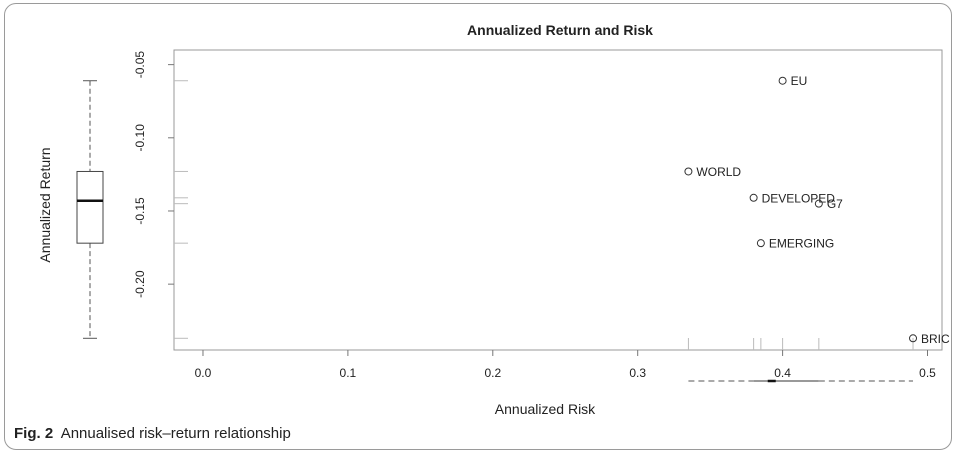  Describe the element at coordinates (140, 138) in the screenshot. I see `y-tick-label: -0.10` at that location.